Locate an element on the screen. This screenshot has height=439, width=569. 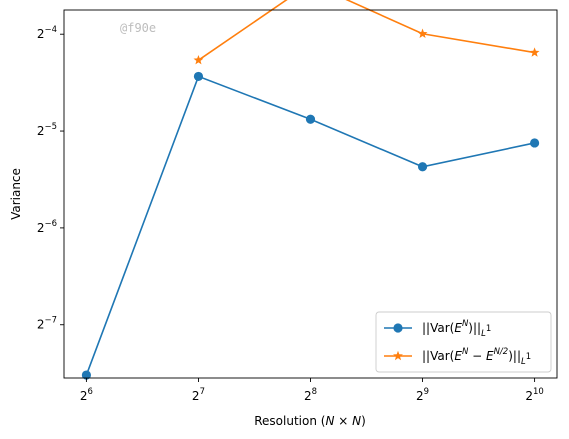
legend-box is located at coordinates (463, 342).